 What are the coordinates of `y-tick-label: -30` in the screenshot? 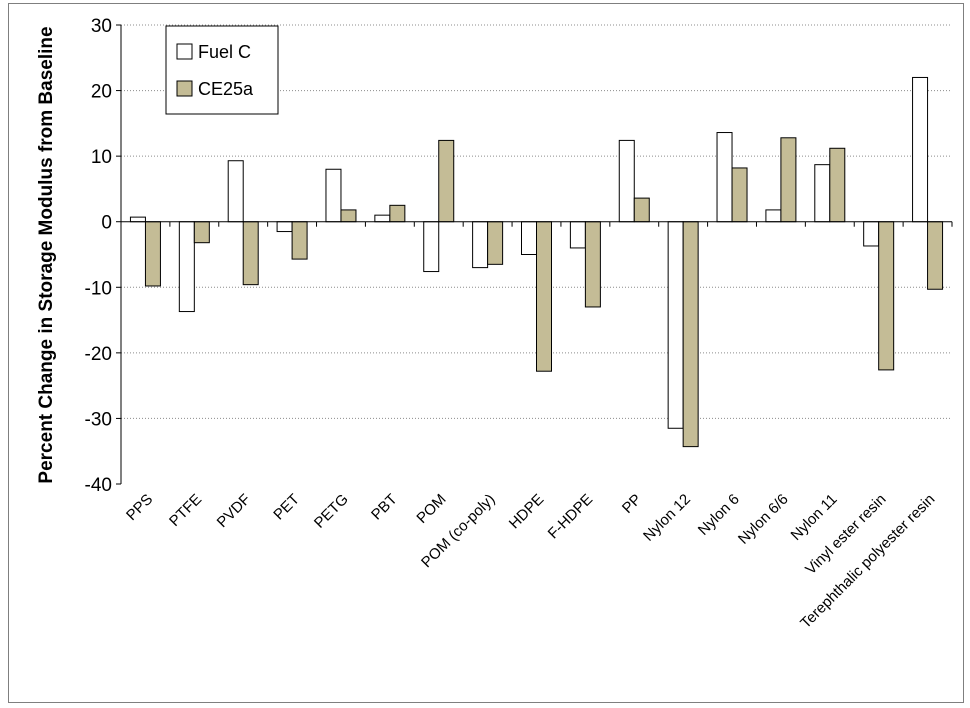 It's located at (98, 419).